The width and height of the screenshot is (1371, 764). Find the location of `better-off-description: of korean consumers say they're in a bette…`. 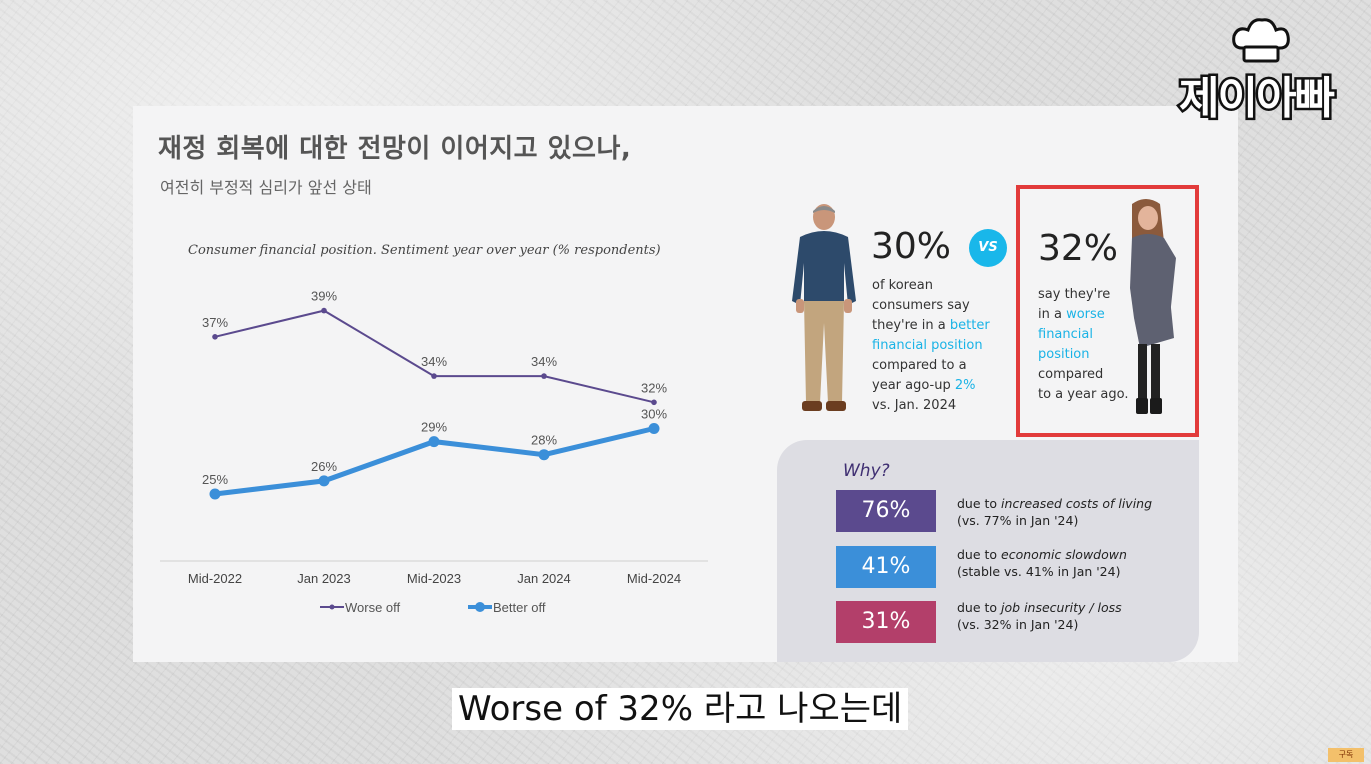

better-off-description: of korean consumers say they're in a bette… is located at coordinates (931, 346).